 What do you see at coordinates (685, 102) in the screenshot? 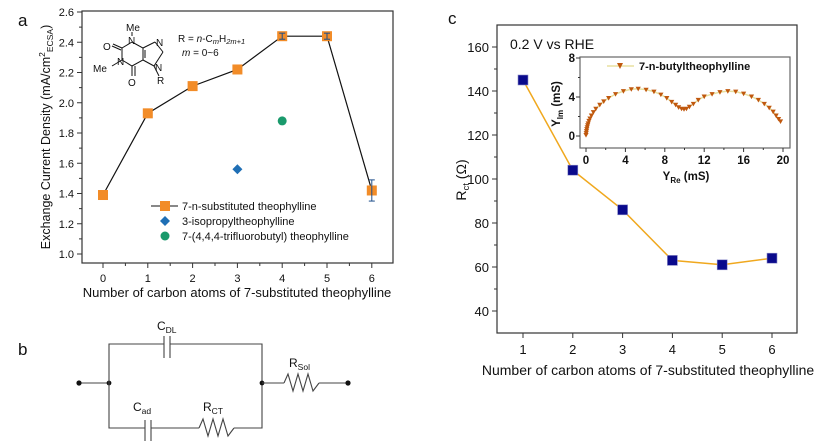
I see `inset-frame` at bounding box center [685, 102].